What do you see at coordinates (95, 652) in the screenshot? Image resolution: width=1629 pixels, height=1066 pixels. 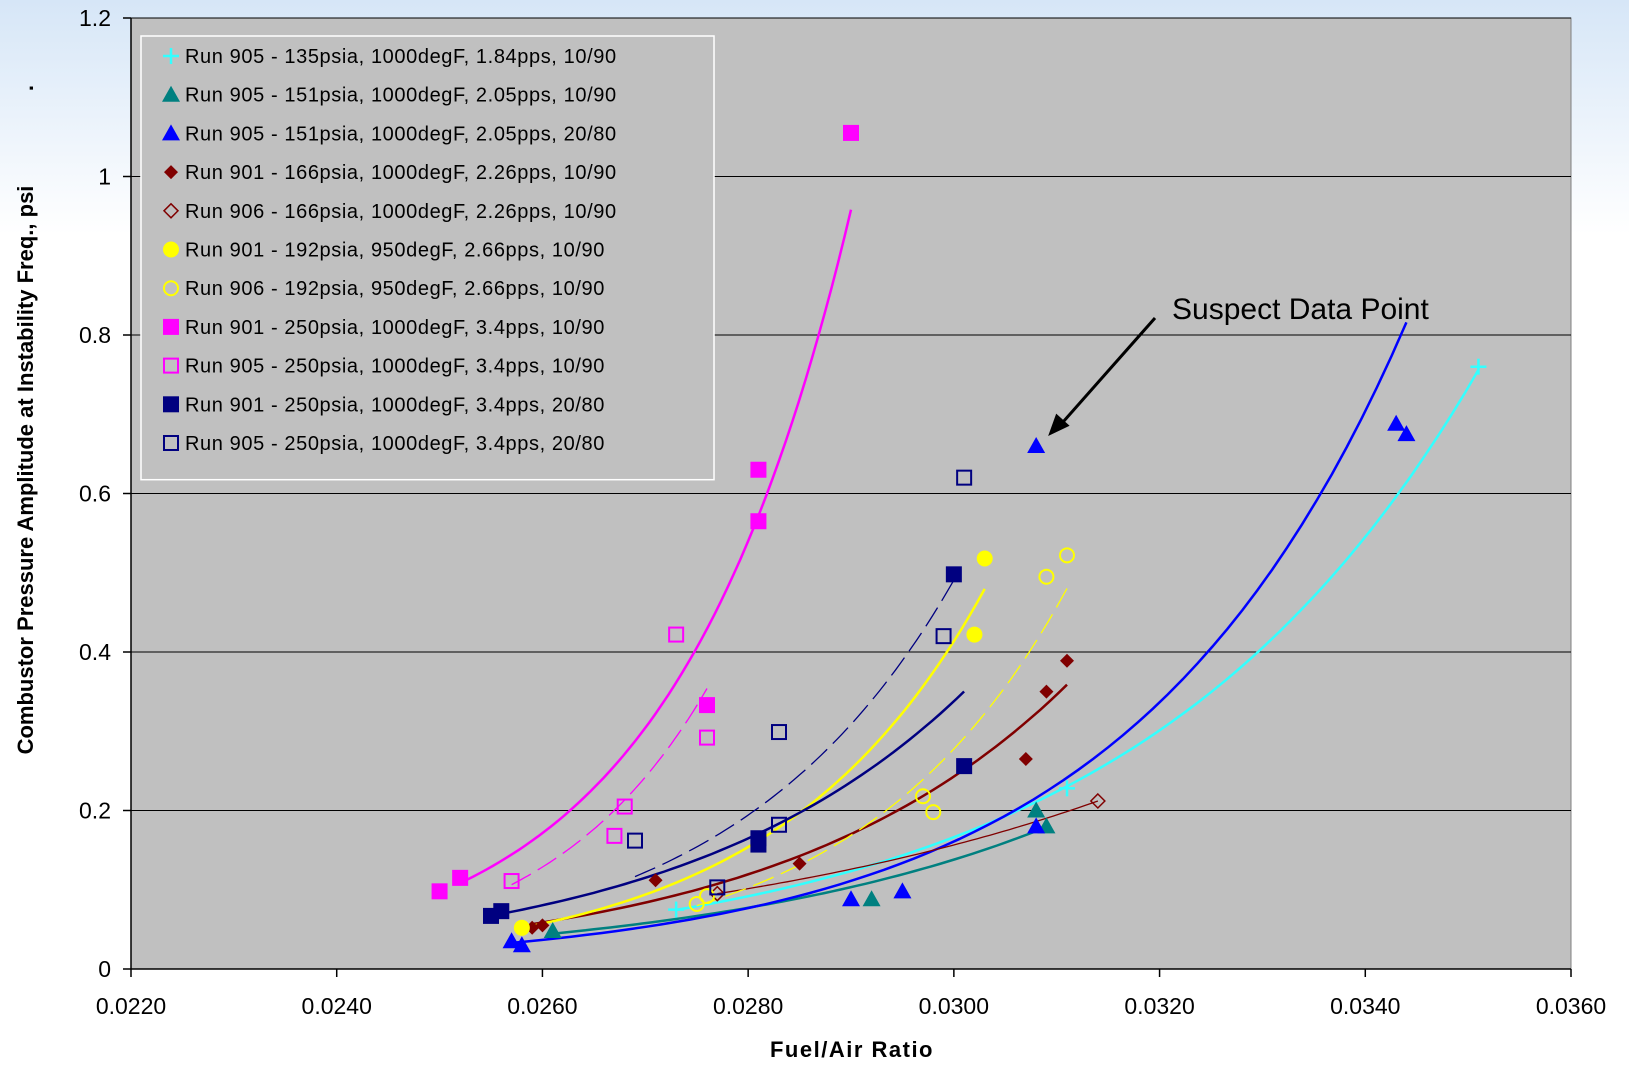 I see `y-tick-label: 0.4` at bounding box center [95, 652].